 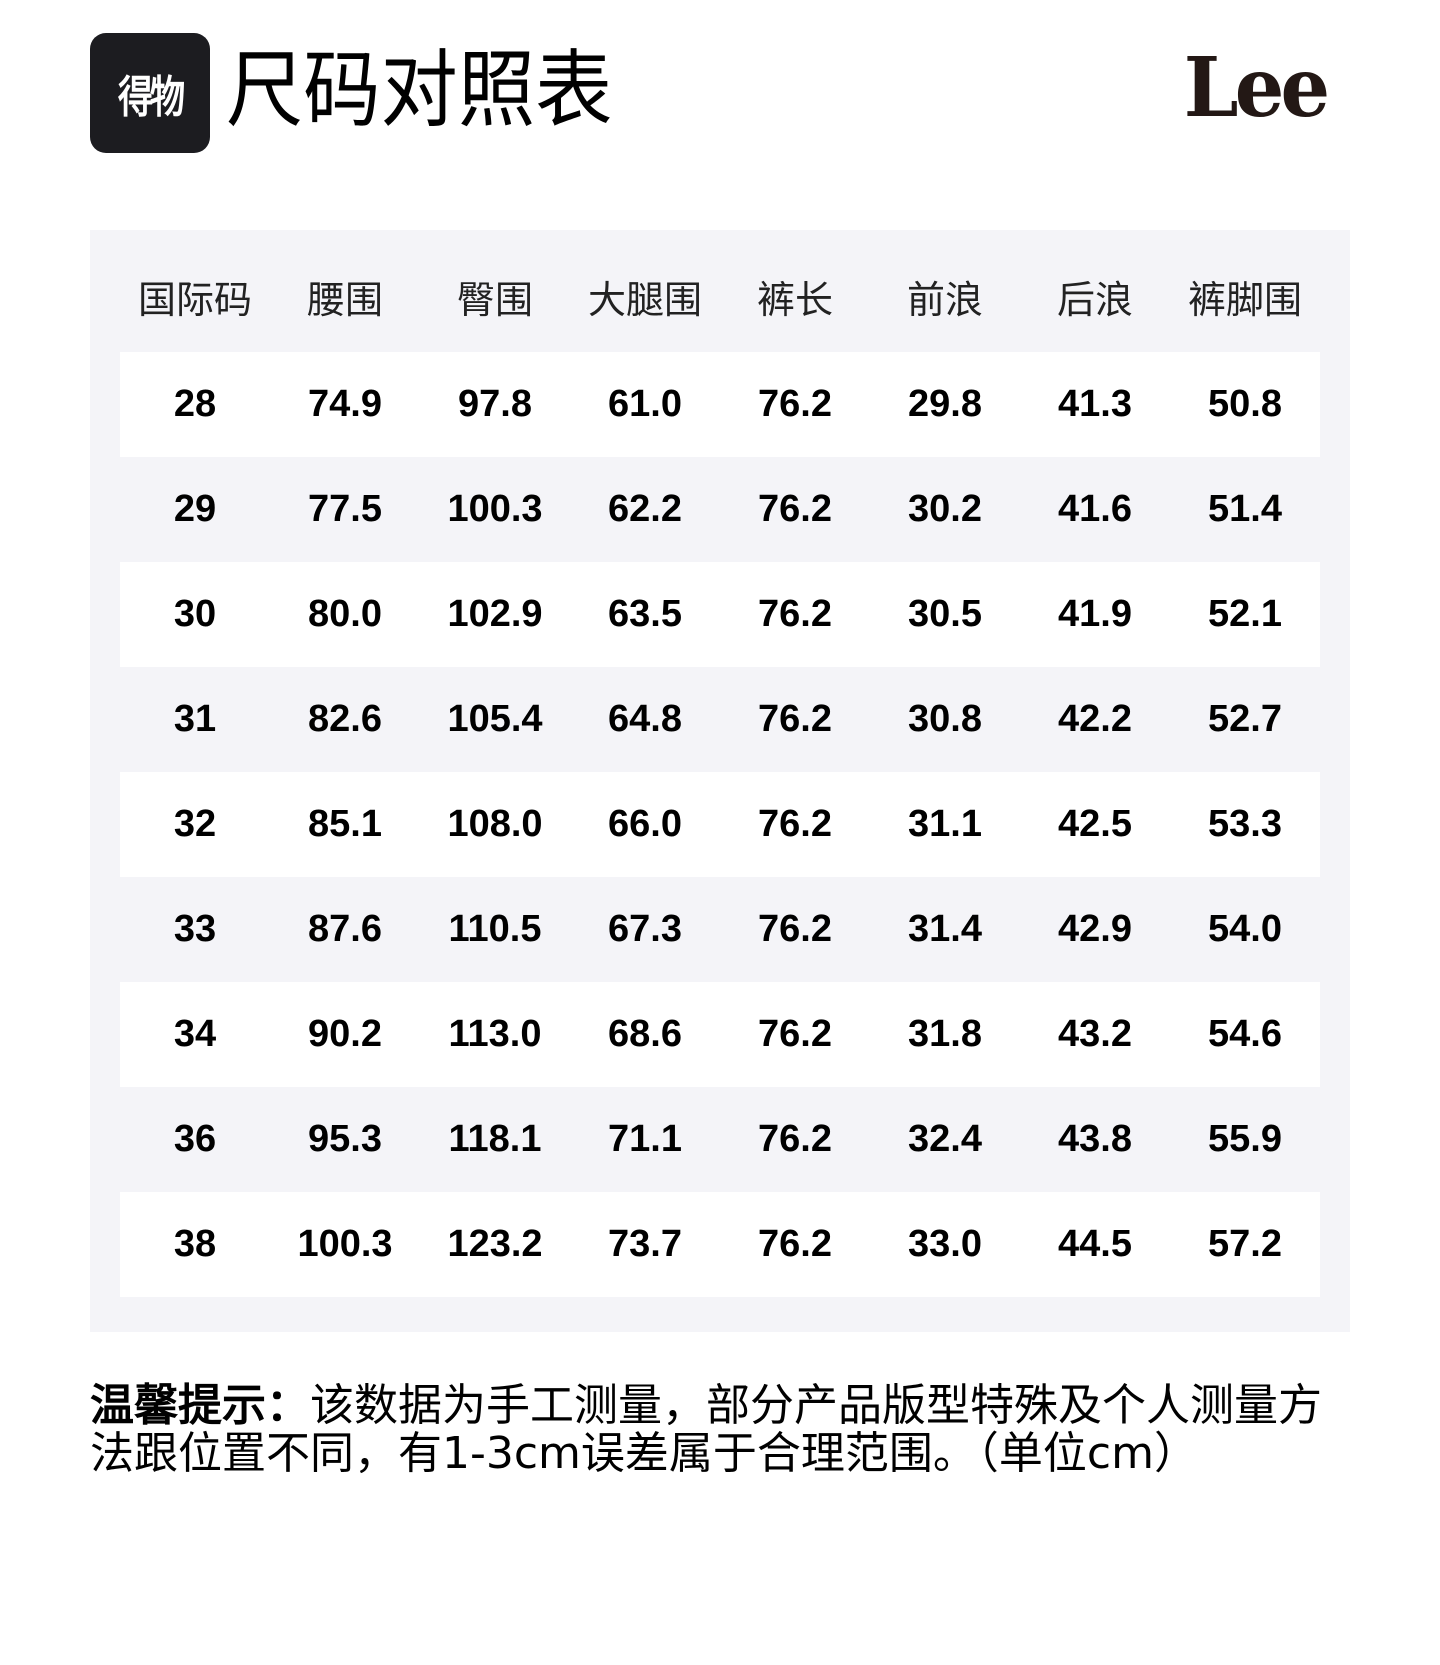 What do you see at coordinates (419, 90) in the screenshot?
I see `page-title: 尺码对照表` at bounding box center [419, 90].